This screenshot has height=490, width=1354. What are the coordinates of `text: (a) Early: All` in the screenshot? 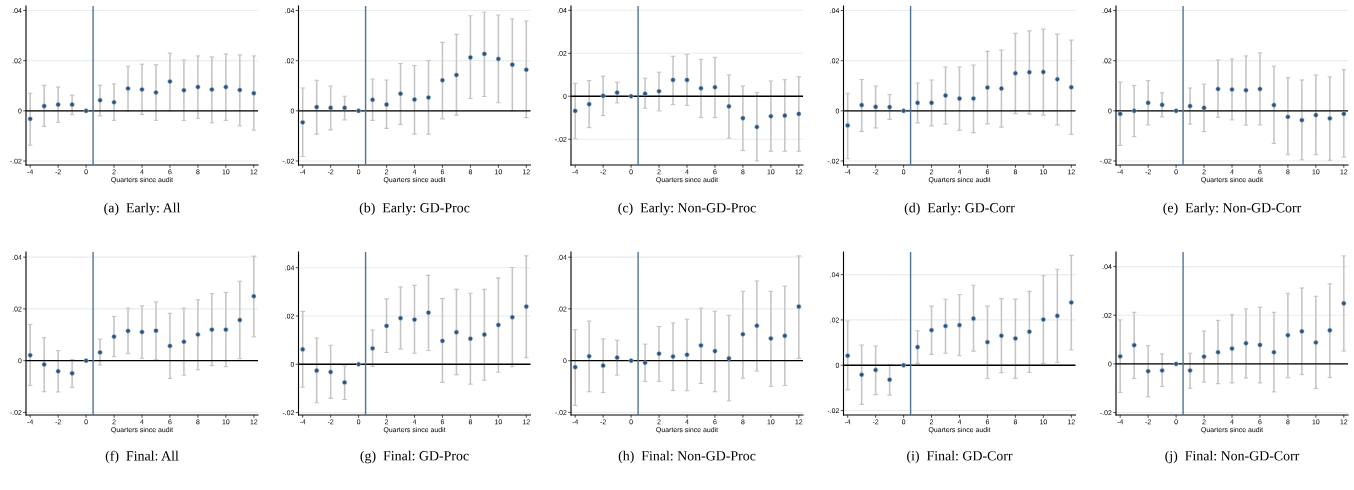 It's located at (142, 209).